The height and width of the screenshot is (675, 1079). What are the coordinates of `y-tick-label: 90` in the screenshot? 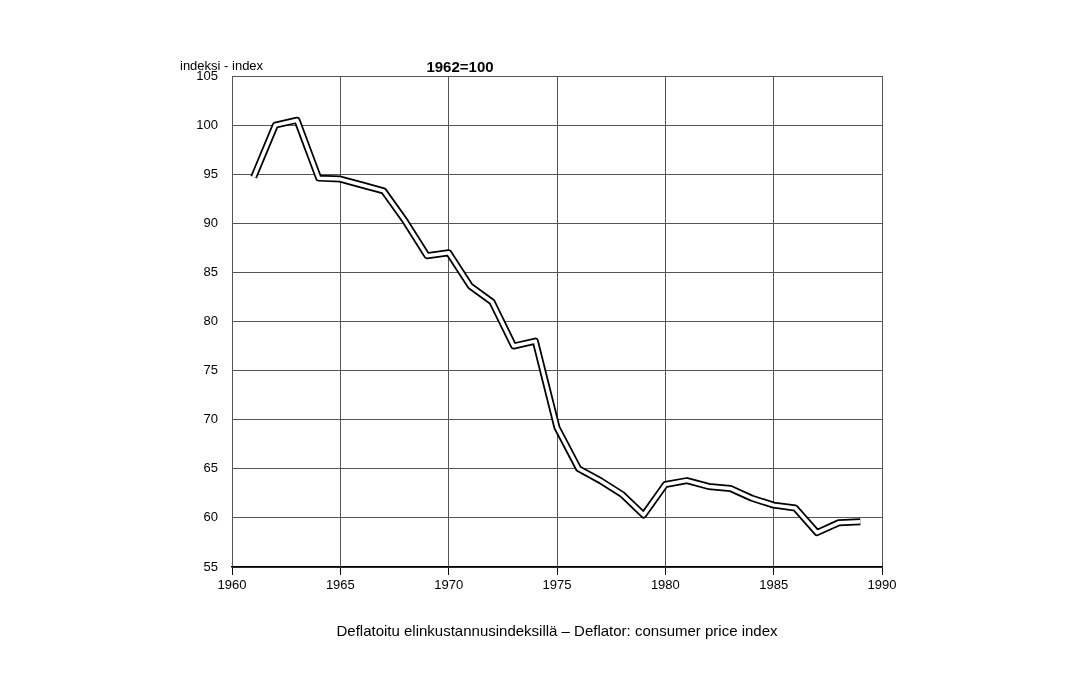 It's located at (210, 222).